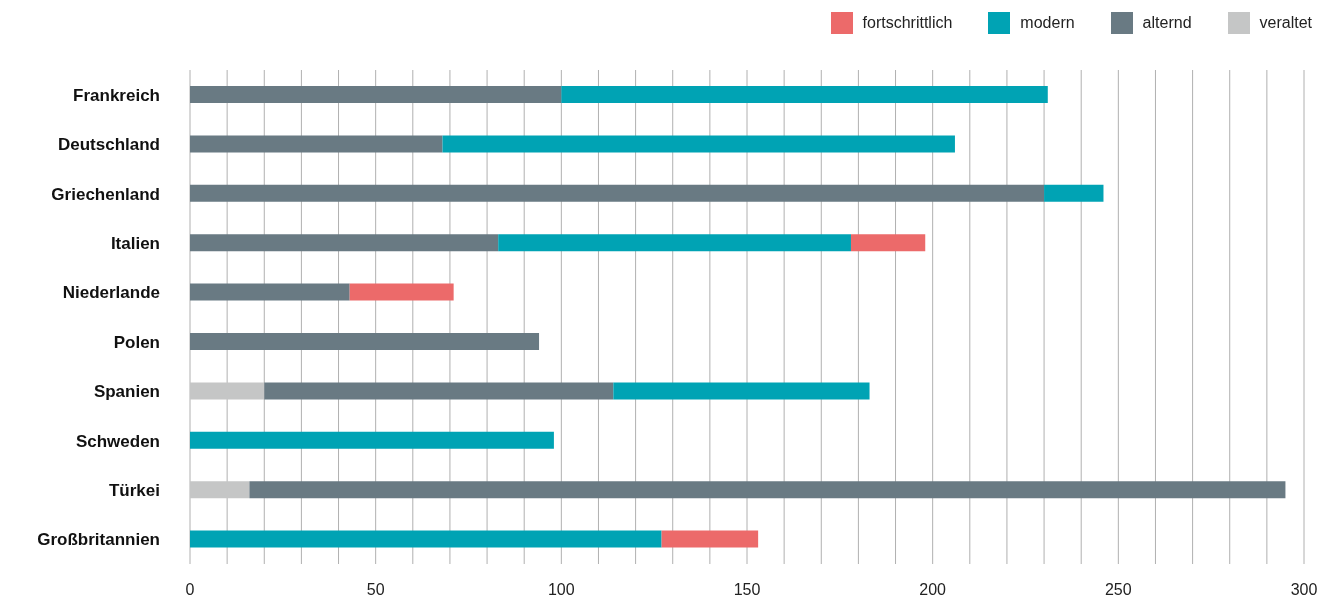 This screenshot has width=1332, height=604. Describe the element at coordinates (136, 342) in the screenshot. I see `y-tick-label: Polen` at that location.